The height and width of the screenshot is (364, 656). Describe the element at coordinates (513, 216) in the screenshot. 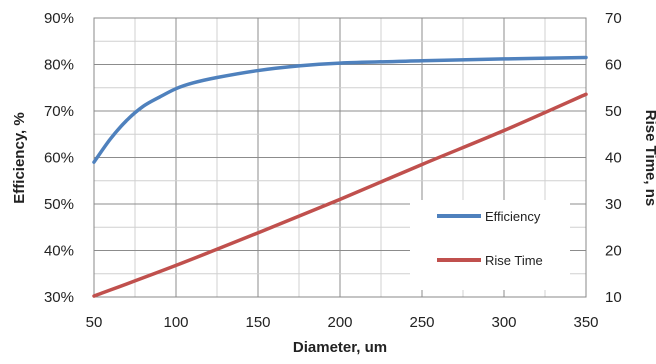

I see `legend-label-efficiency: Efficiency` at that location.